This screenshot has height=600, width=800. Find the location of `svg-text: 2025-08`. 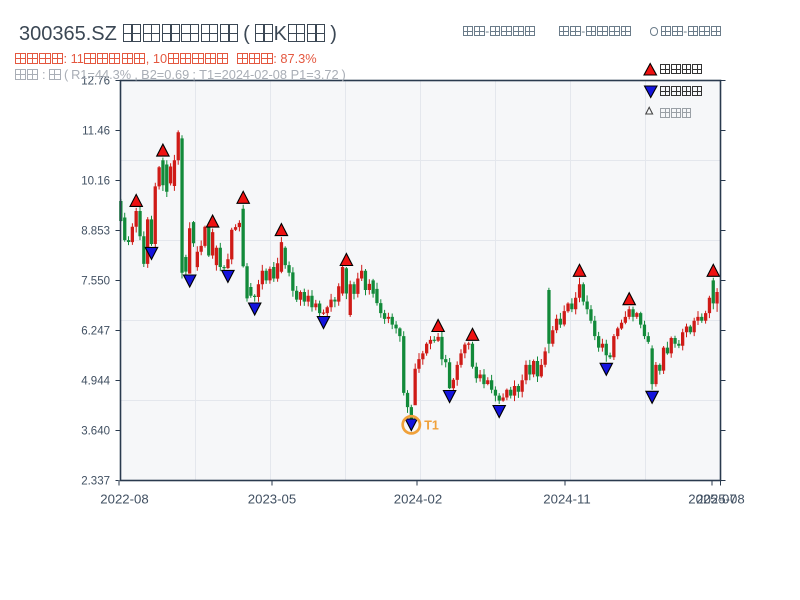

svg-text: 2025-08 is located at coordinates (720, 499).